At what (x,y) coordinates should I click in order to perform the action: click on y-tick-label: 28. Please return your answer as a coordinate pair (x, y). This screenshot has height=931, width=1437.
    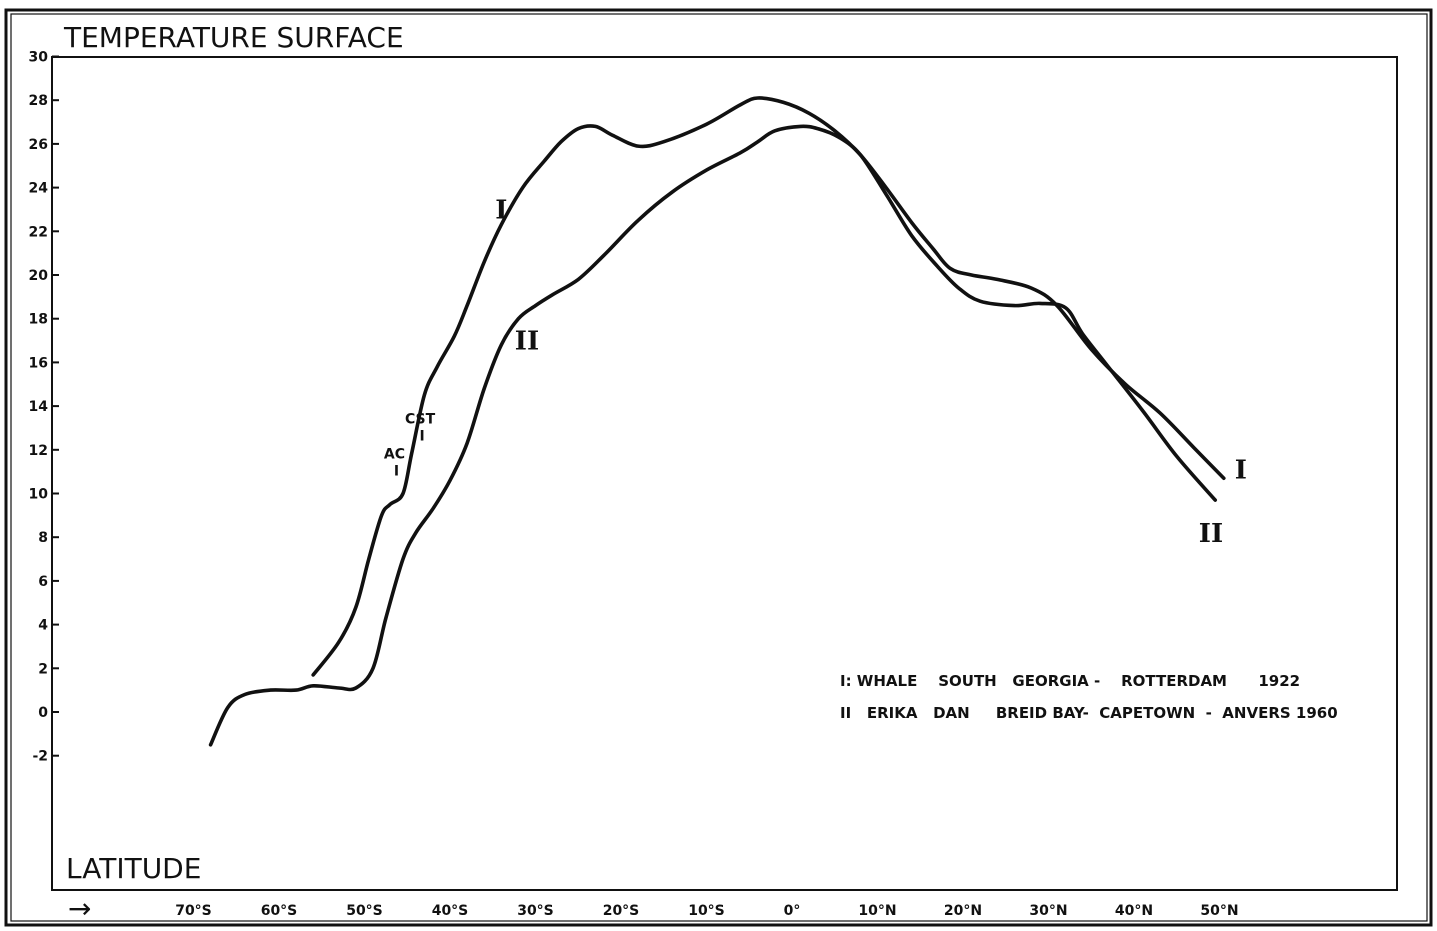
    Looking at the image, I should click on (38, 101).